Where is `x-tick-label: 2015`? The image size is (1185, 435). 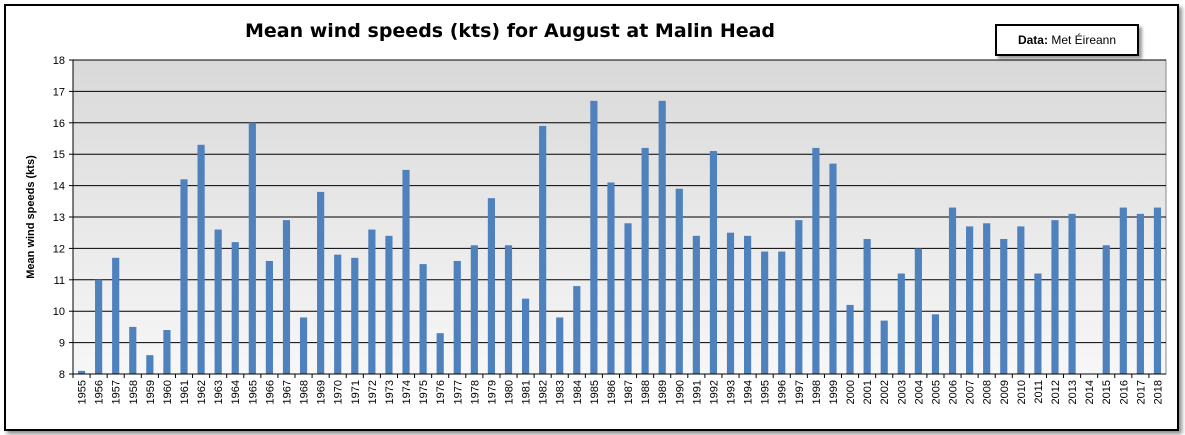 x-tick-label: 2015 is located at coordinates (1107, 392).